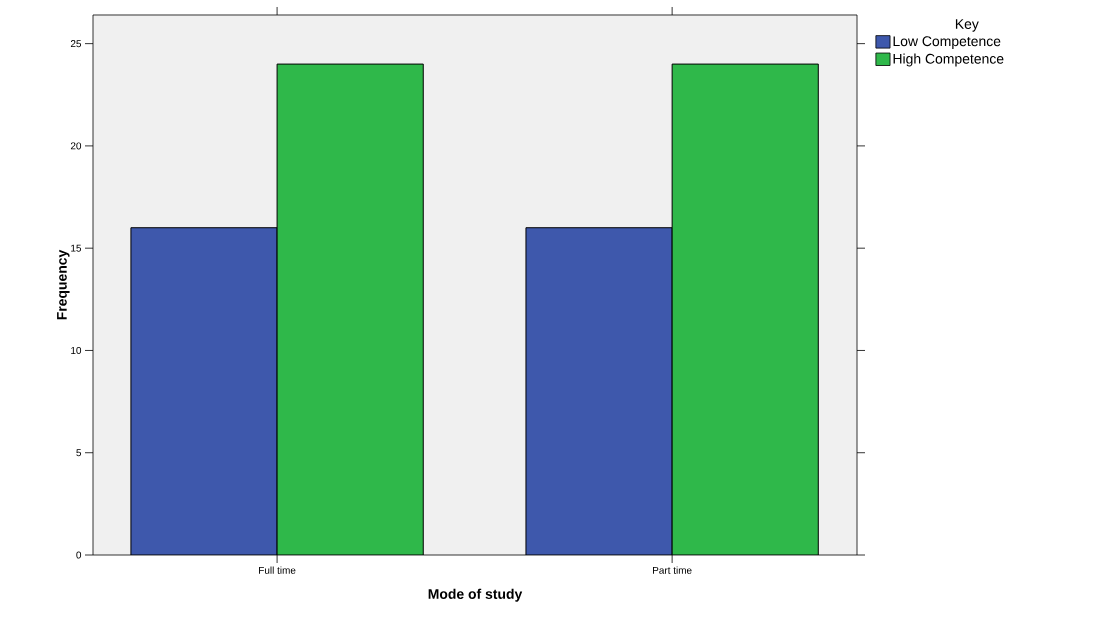  I want to click on y-tick-label: 5, so click(79, 453).